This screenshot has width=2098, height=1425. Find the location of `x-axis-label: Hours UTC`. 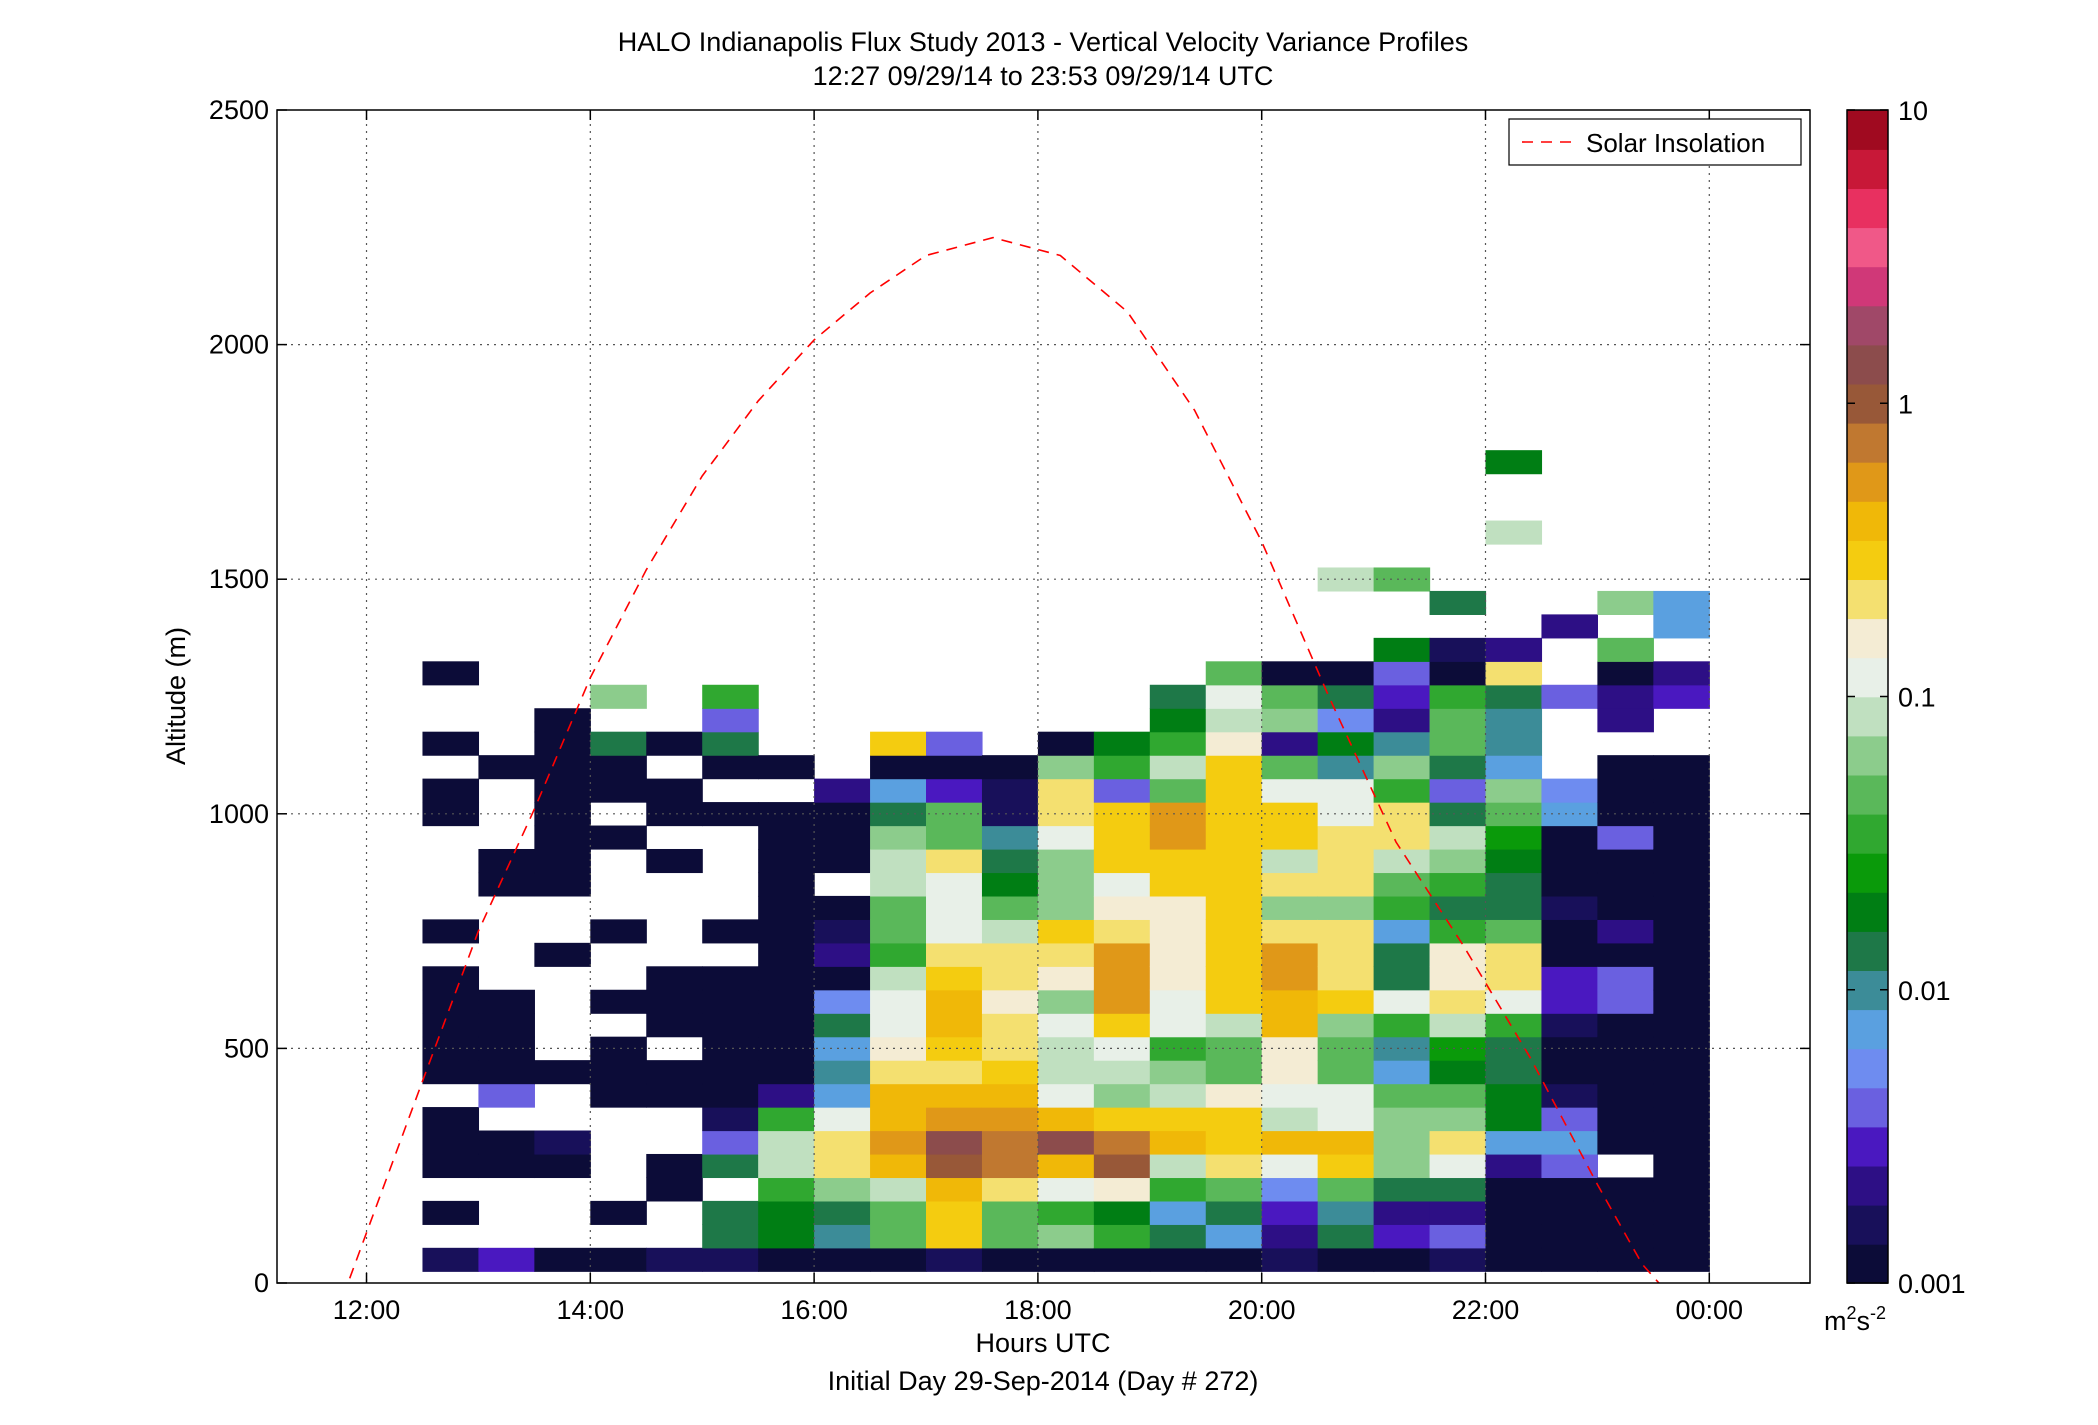

x-axis-label: Hours UTC is located at coordinates (1042, 1343).